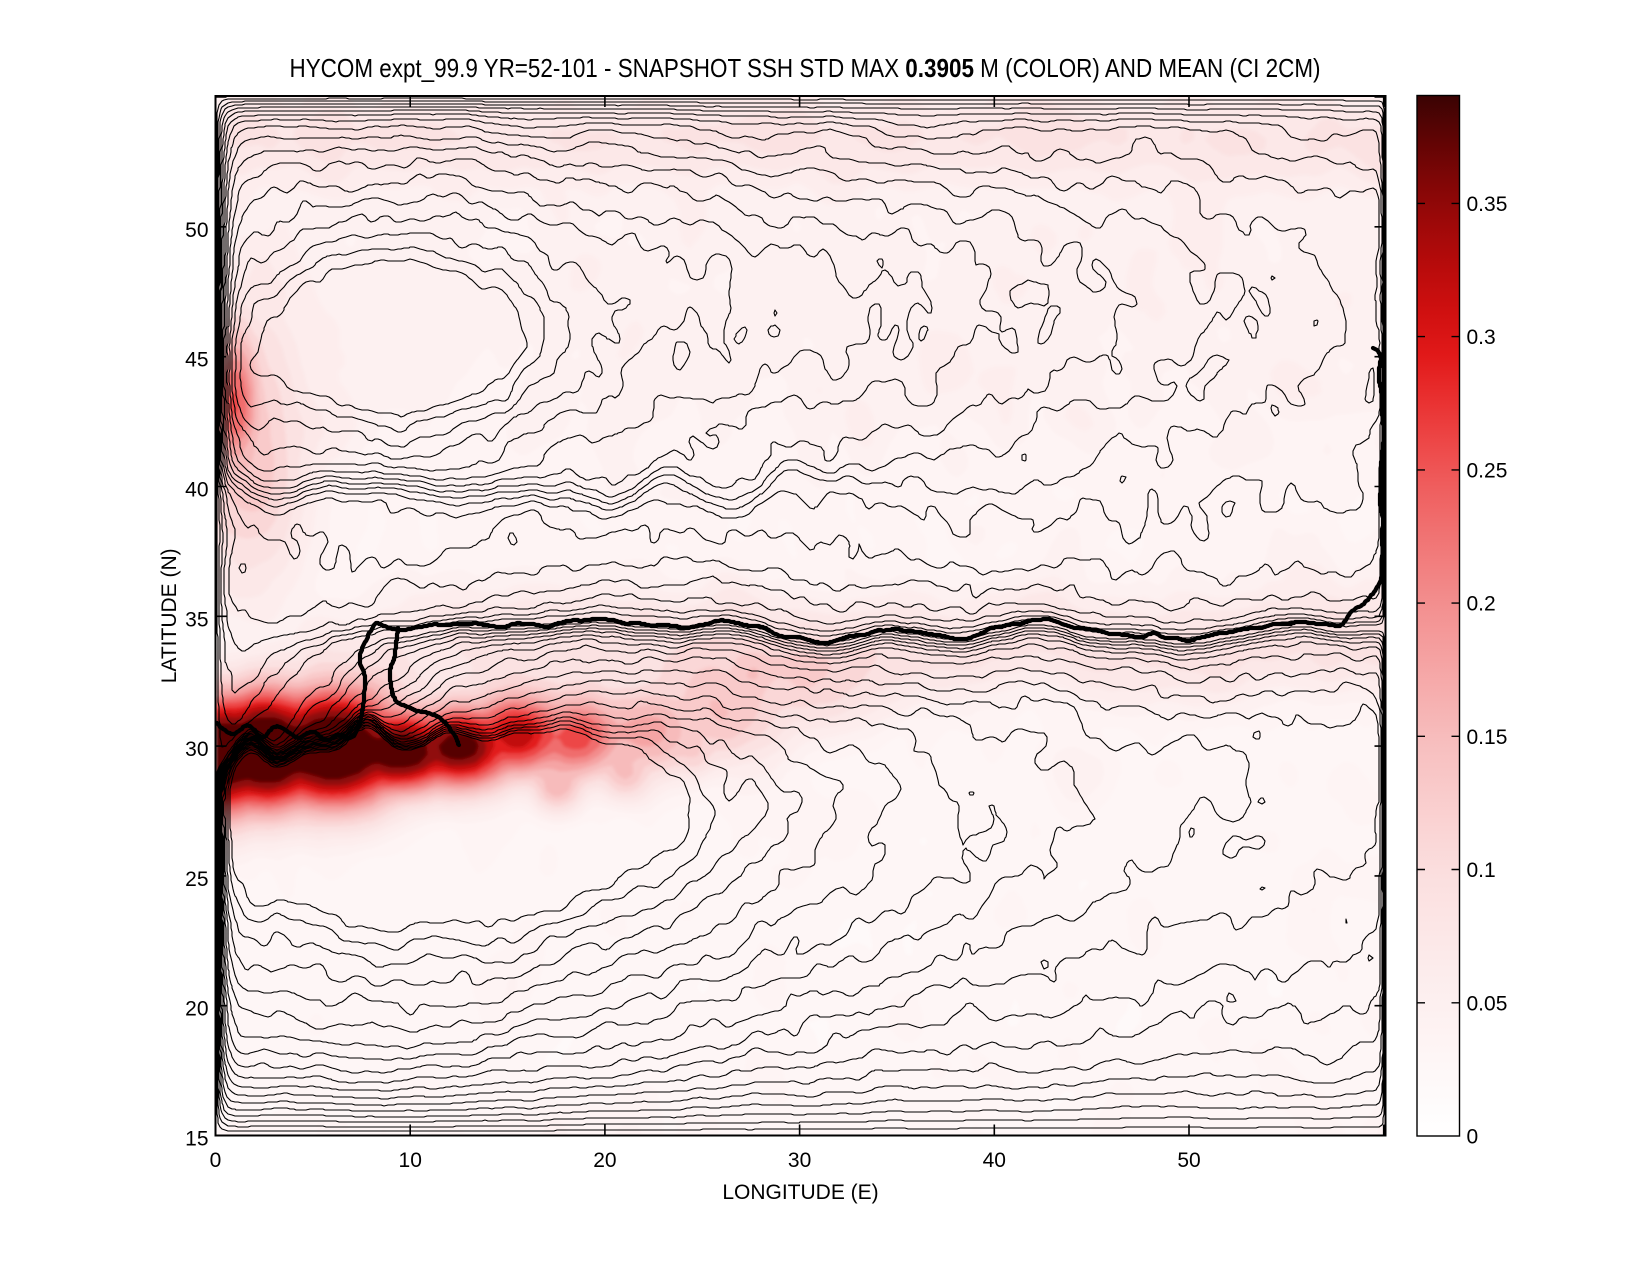 This screenshot has width=1650, height=1280. Describe the element at coordinates (1481, 604) in the screenshot. I see `svg-text: 0.2` at that location.